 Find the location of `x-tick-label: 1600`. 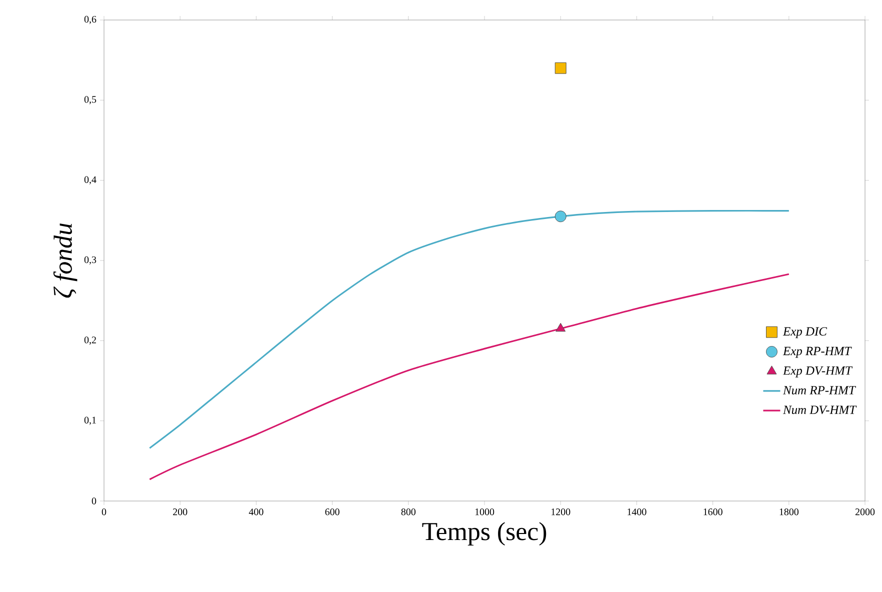

x-tick-label: 1600 is located at coordinates (713, 512).